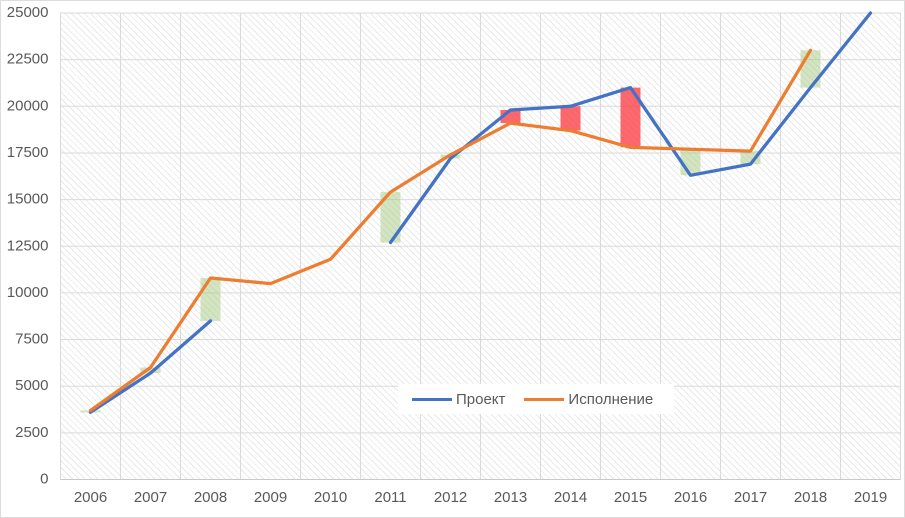 This screenshot has width=905, height=518. Describe the element at coordinates (28, 12) in the screenshot. I see `y-axis-tick-label: 25000` at that location.